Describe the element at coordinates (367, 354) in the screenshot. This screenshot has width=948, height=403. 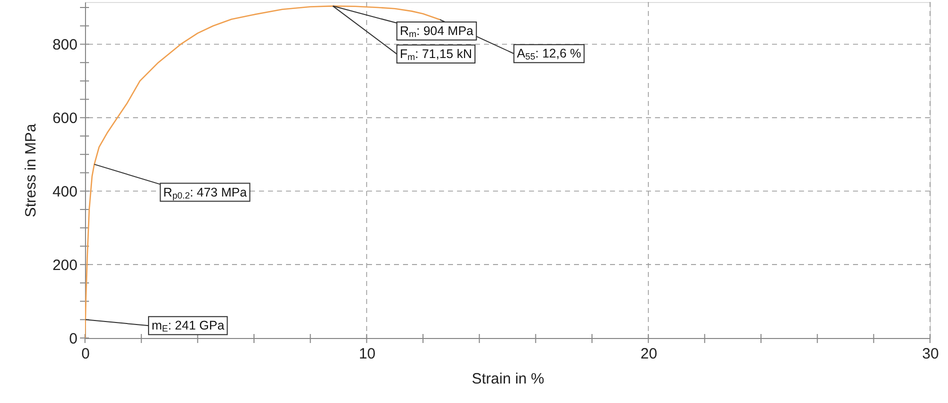
I see `x-tick-label: 10` at that location.